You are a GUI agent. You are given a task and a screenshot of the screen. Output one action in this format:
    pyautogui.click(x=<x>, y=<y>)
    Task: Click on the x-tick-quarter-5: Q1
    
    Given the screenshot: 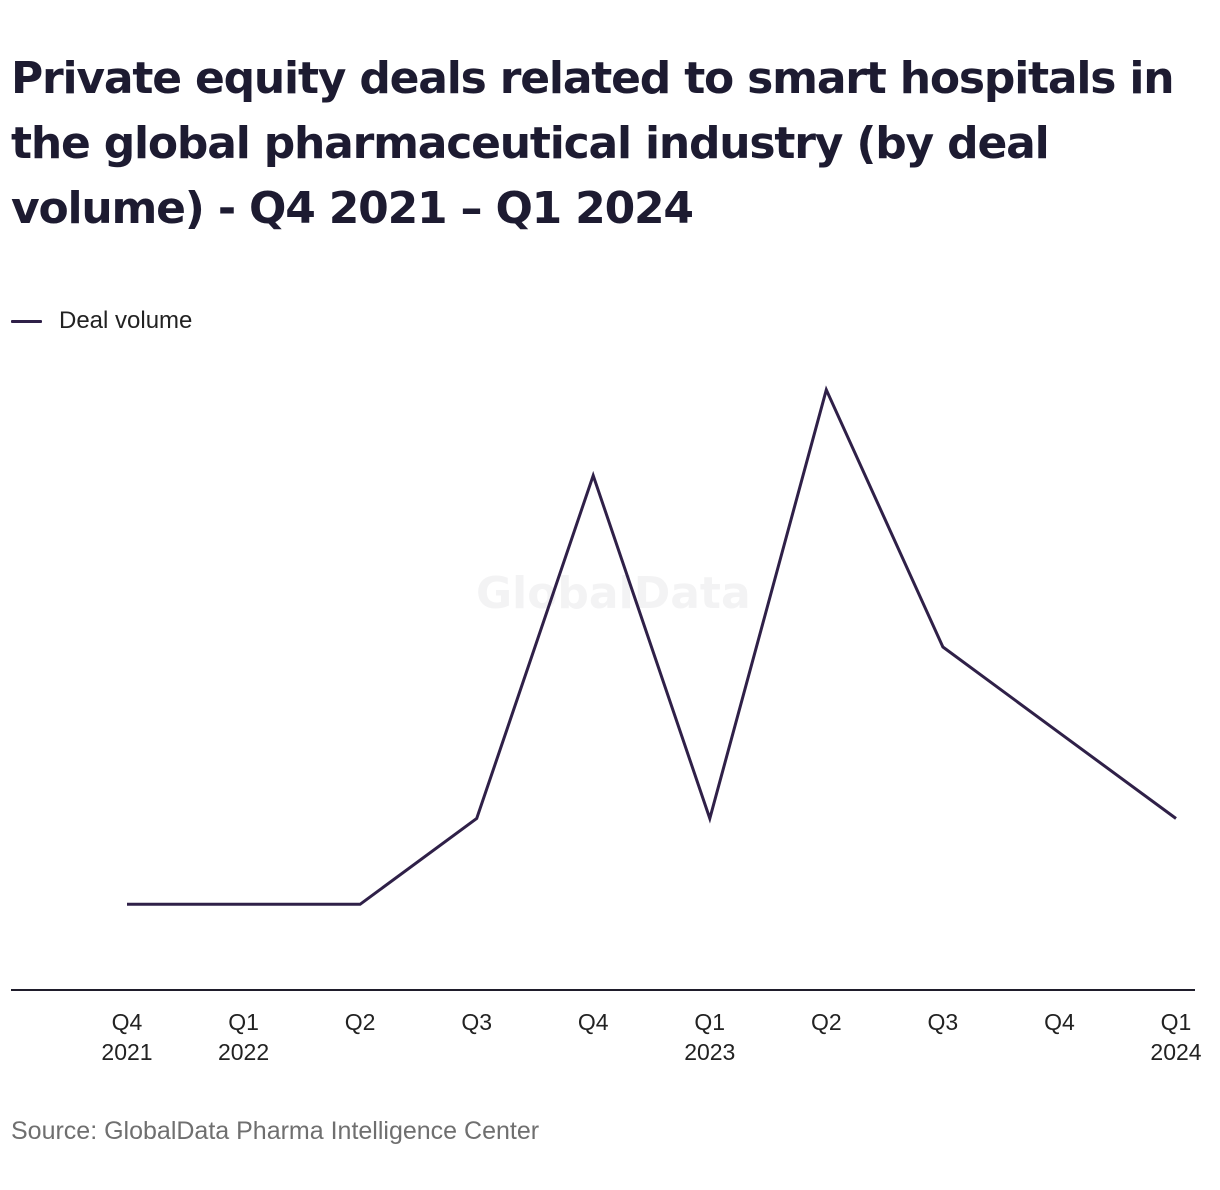 What is the action you would take?
    pyautogui.click(x=709, y=1022)
    